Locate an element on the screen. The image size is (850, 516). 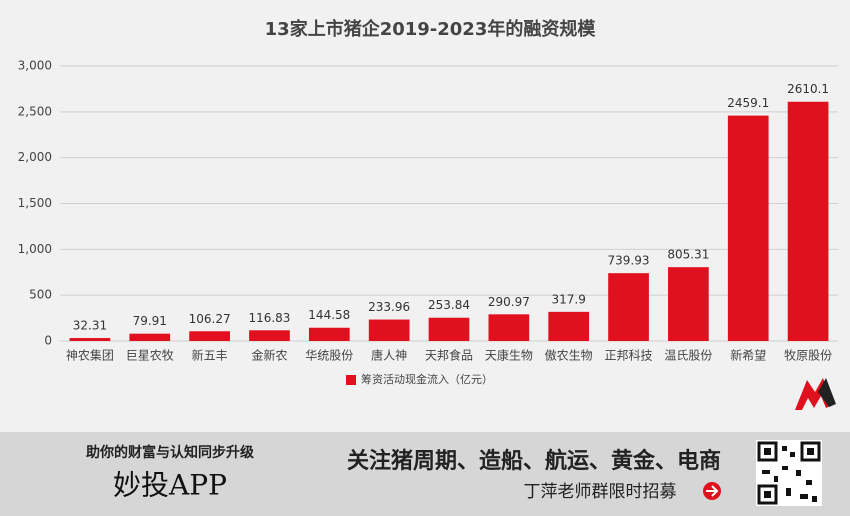
qr-code is located at coordinates (789, 473).